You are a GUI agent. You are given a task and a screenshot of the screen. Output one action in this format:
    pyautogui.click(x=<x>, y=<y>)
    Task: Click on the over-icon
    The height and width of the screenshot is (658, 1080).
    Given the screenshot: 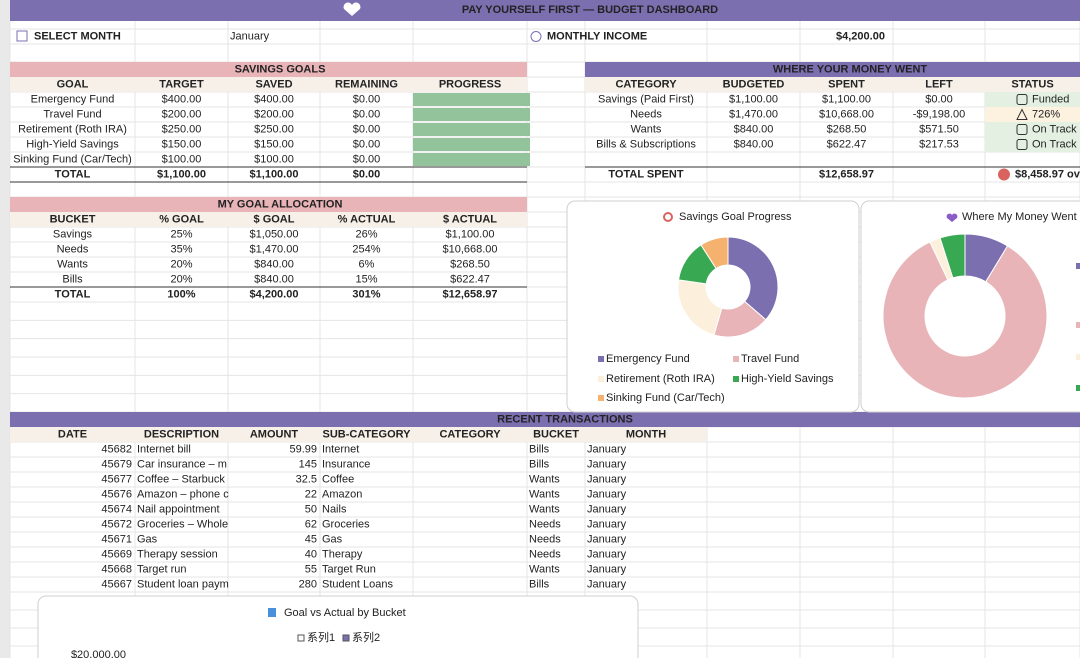 What is the action you would take?
    pyautogui.click(x=1004, y=174)
    